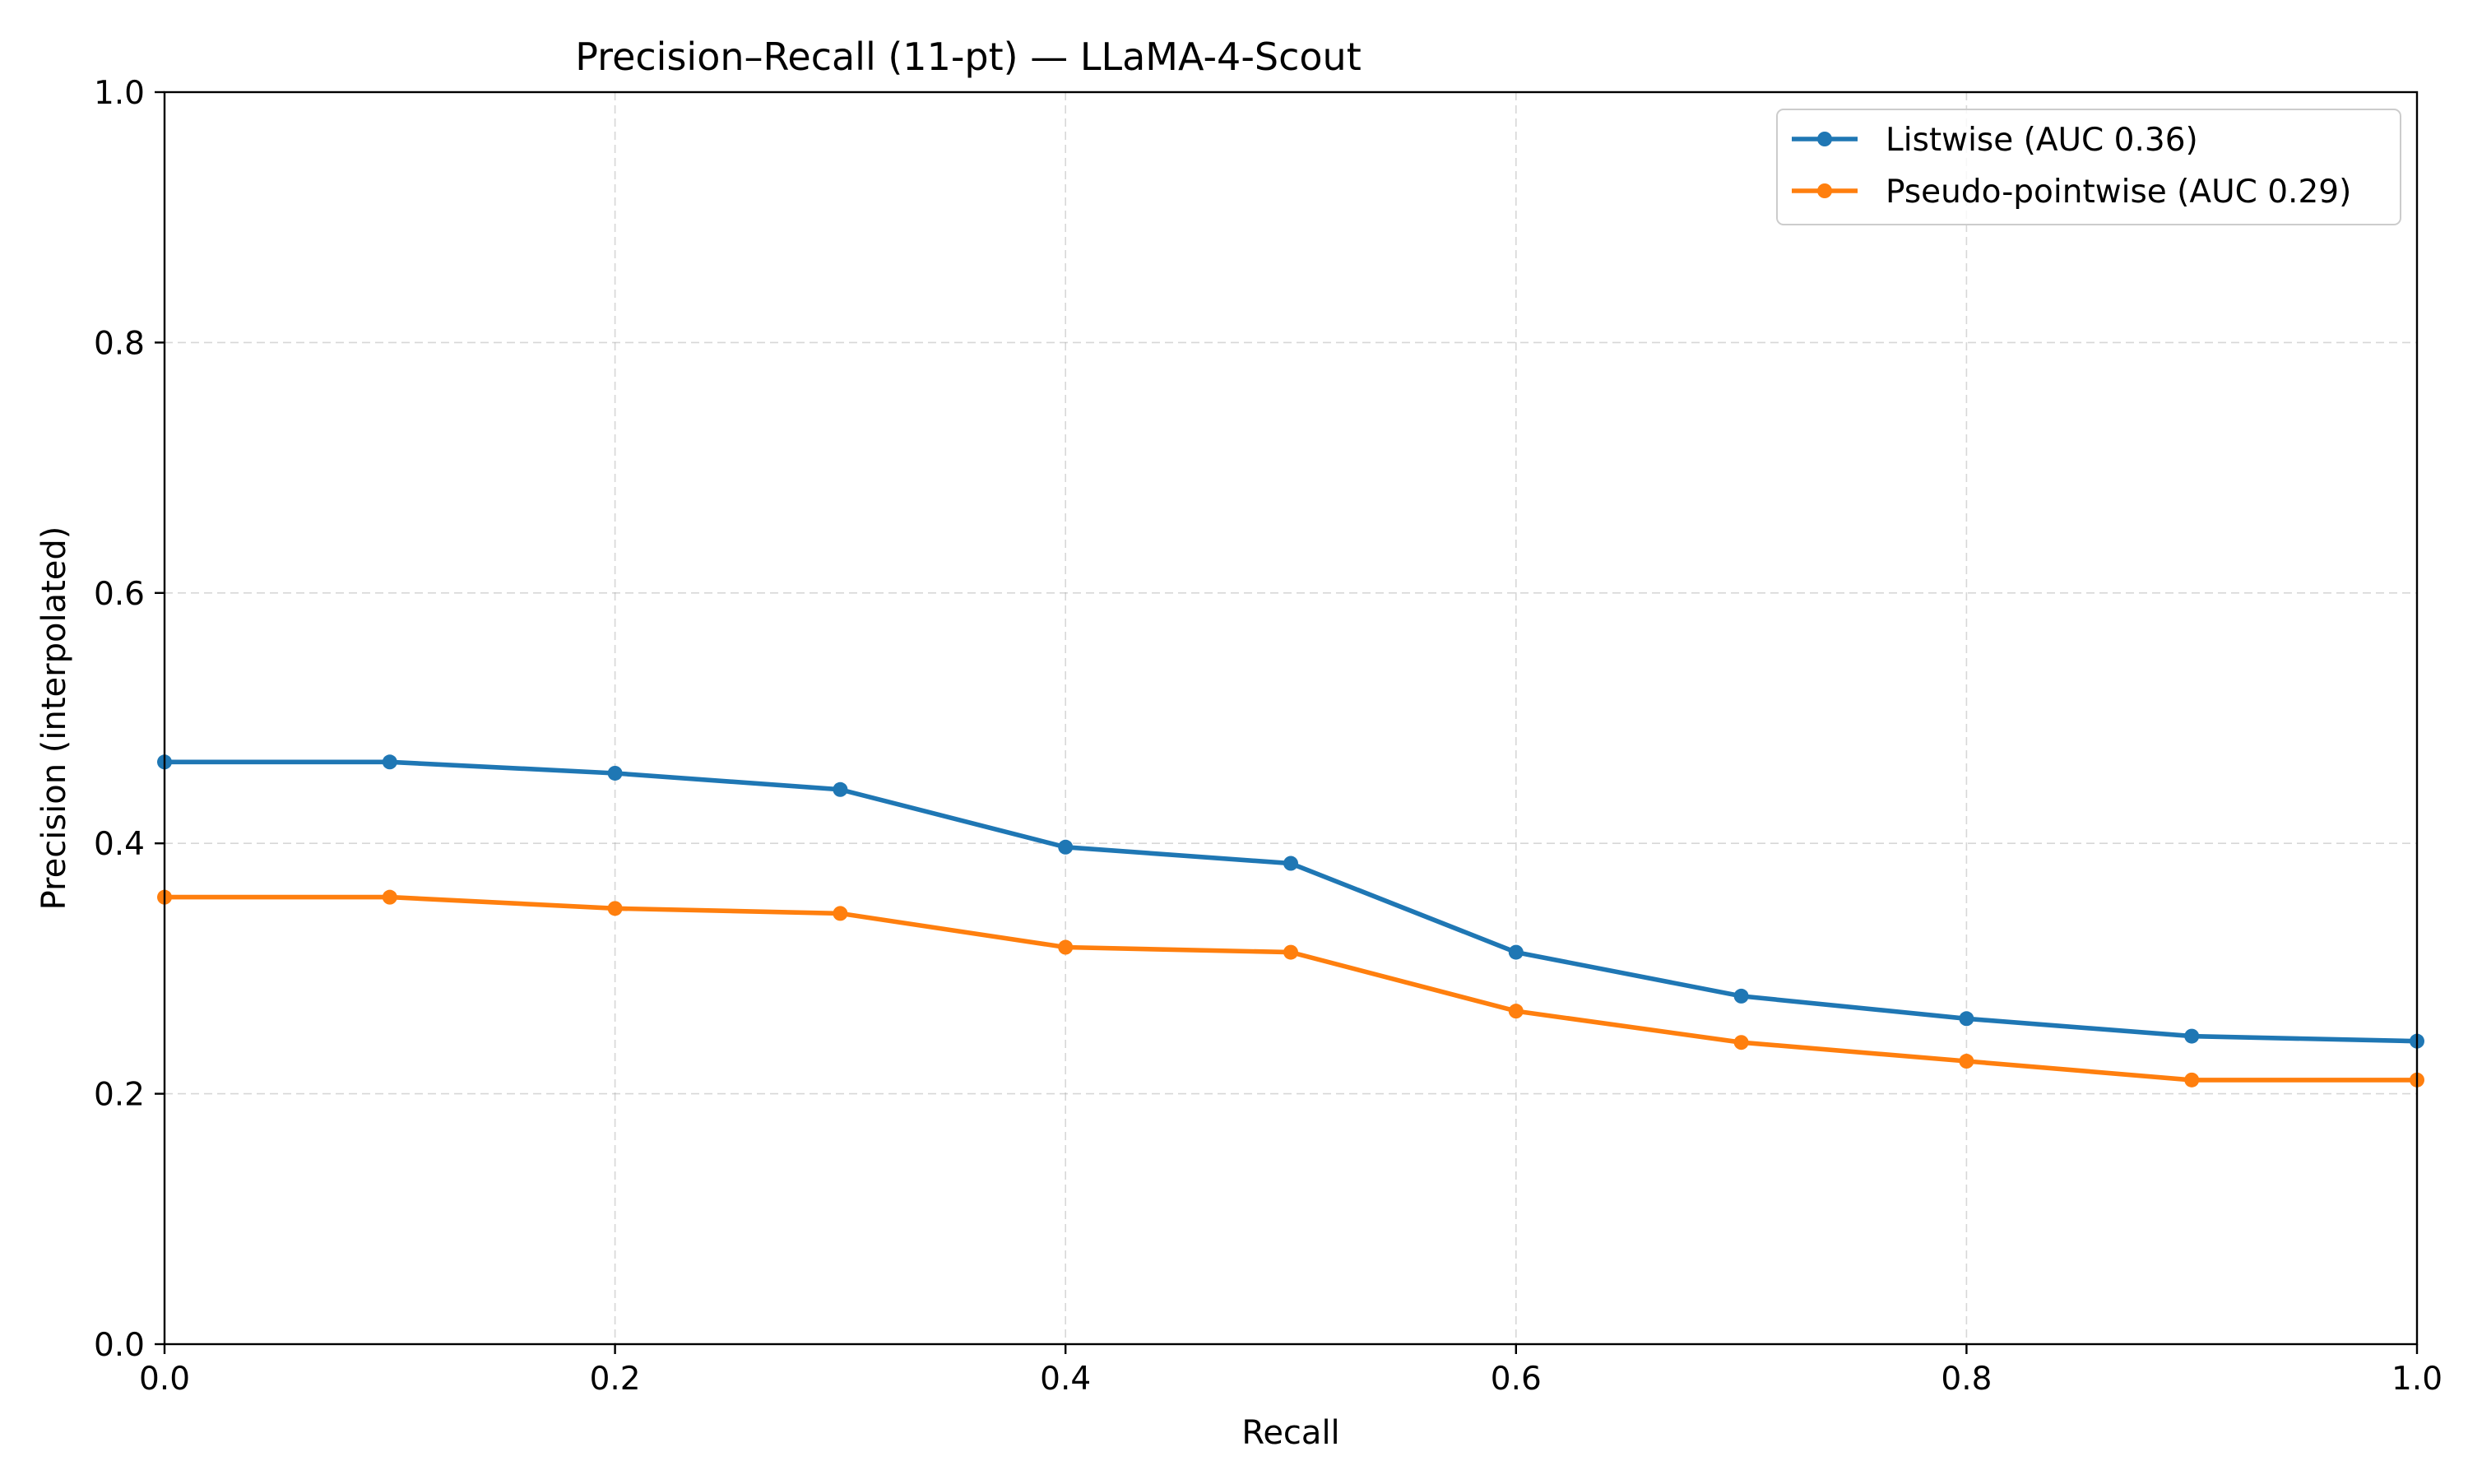 Image resolution: width=2468 pixels, height=1484 pixels. Describe the element at coordinates (2042, 140) in the screenshot. I see `legend-label: Listwise (AUC 0.36)` at that location.